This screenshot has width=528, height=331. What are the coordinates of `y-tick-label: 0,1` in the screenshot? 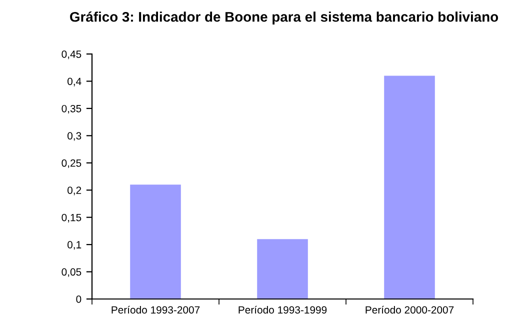 It's located at (75, 245).